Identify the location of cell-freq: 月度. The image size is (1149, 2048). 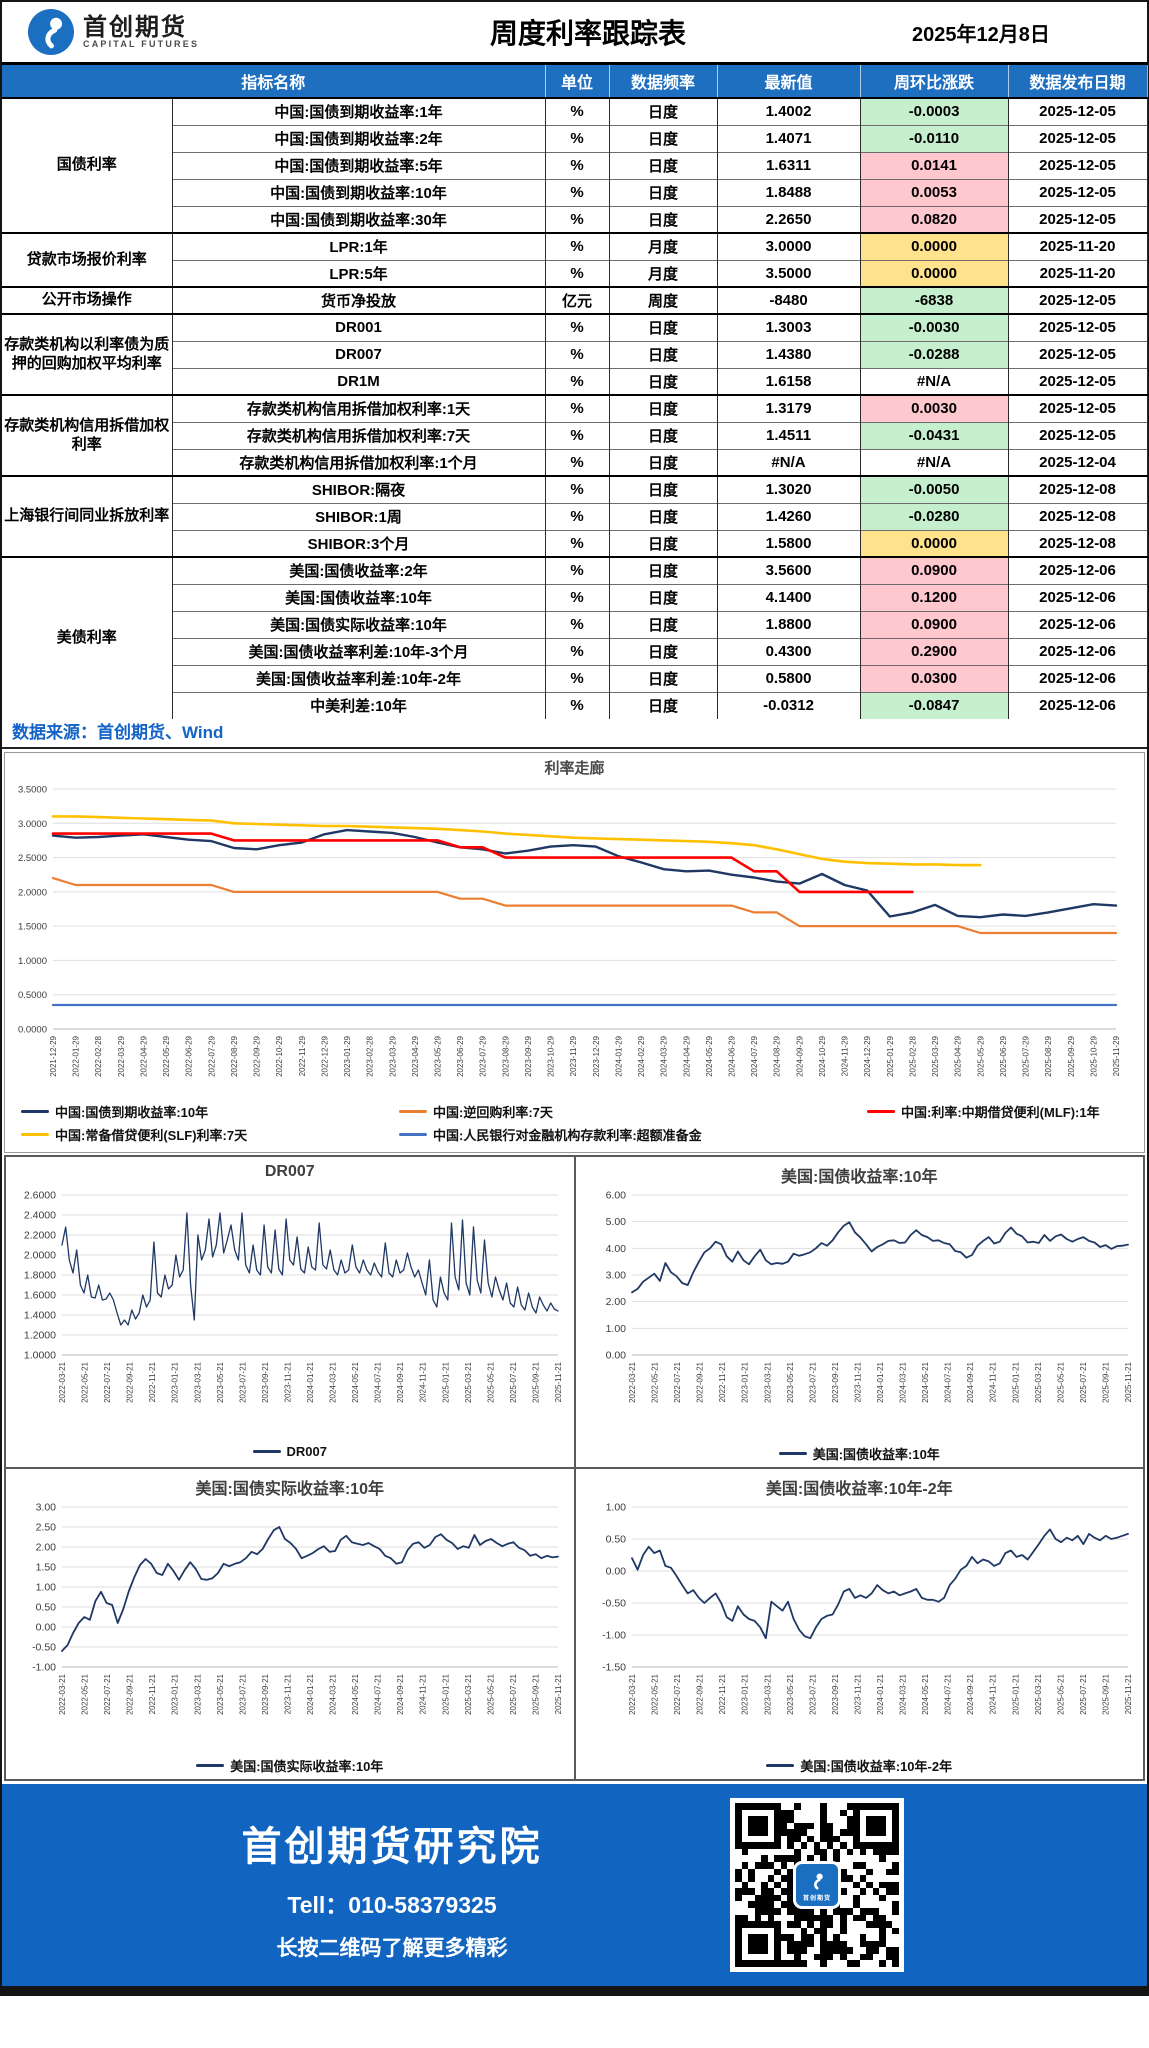
(663, 273).